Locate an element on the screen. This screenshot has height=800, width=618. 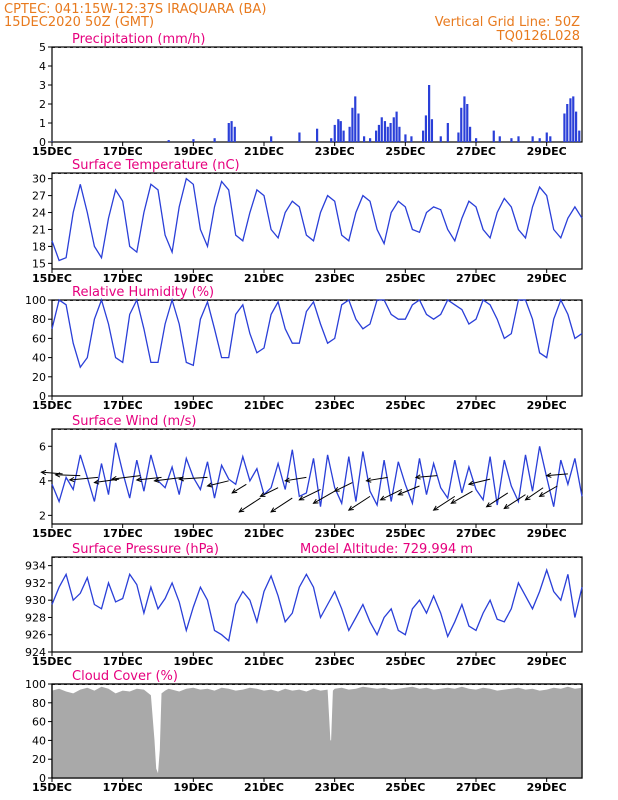
y-tick-label: 0 is located at coordinates (42, 142).